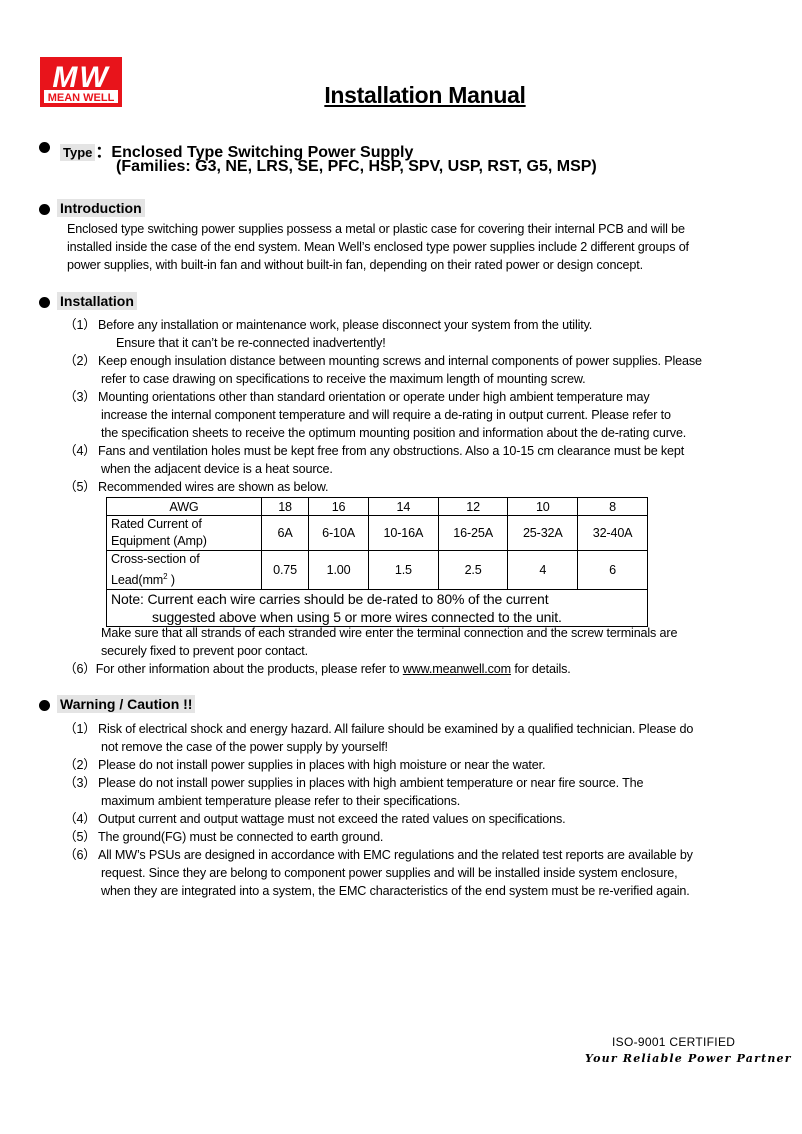 This screenshot has width=802, height=1134. Describe the element at coordinates (612, 570) in the screenshot. I see `table-cell: 6` at that location.